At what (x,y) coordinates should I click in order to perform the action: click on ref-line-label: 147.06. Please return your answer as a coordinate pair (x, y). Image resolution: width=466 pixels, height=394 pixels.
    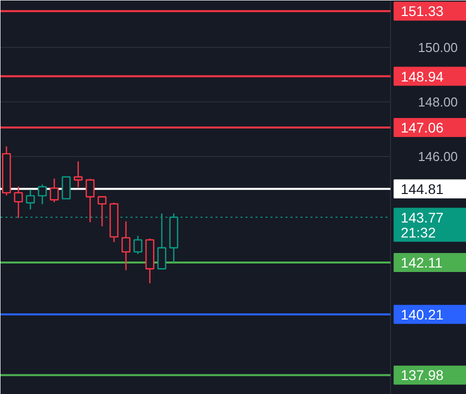
    Looking at the image, I should click on (422, 128).